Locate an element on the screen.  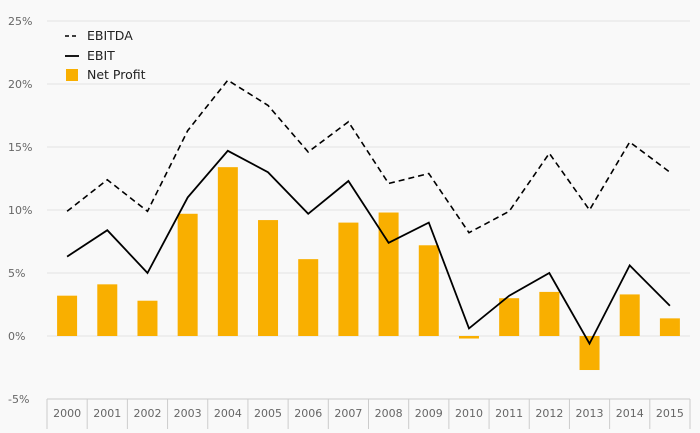
legend: EBITDA EBIT Net Profit is located at coordinates (105, 55).